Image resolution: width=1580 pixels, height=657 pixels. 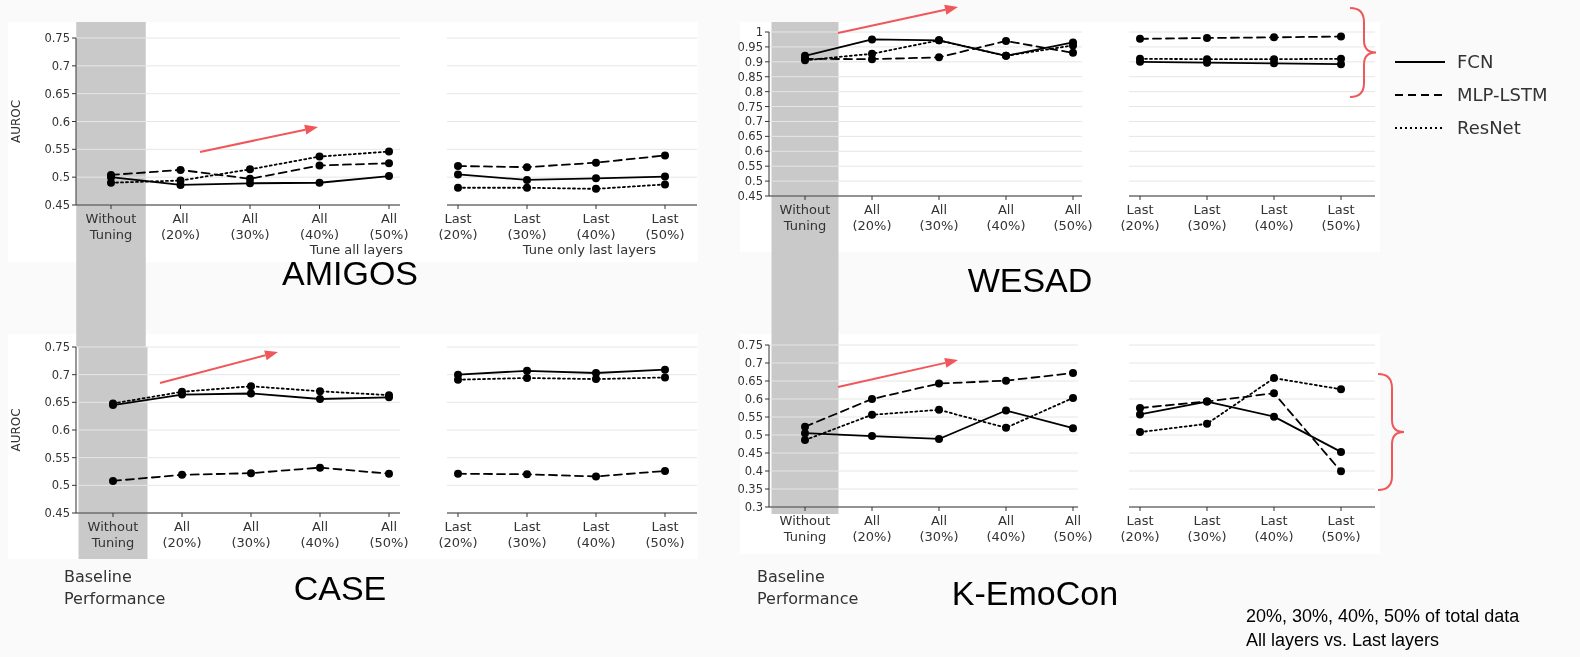 What do you see at coordinates (1035, 593) in the screenshot?
I see `text: K-EmoCon` at bounding box center [1035, 593].